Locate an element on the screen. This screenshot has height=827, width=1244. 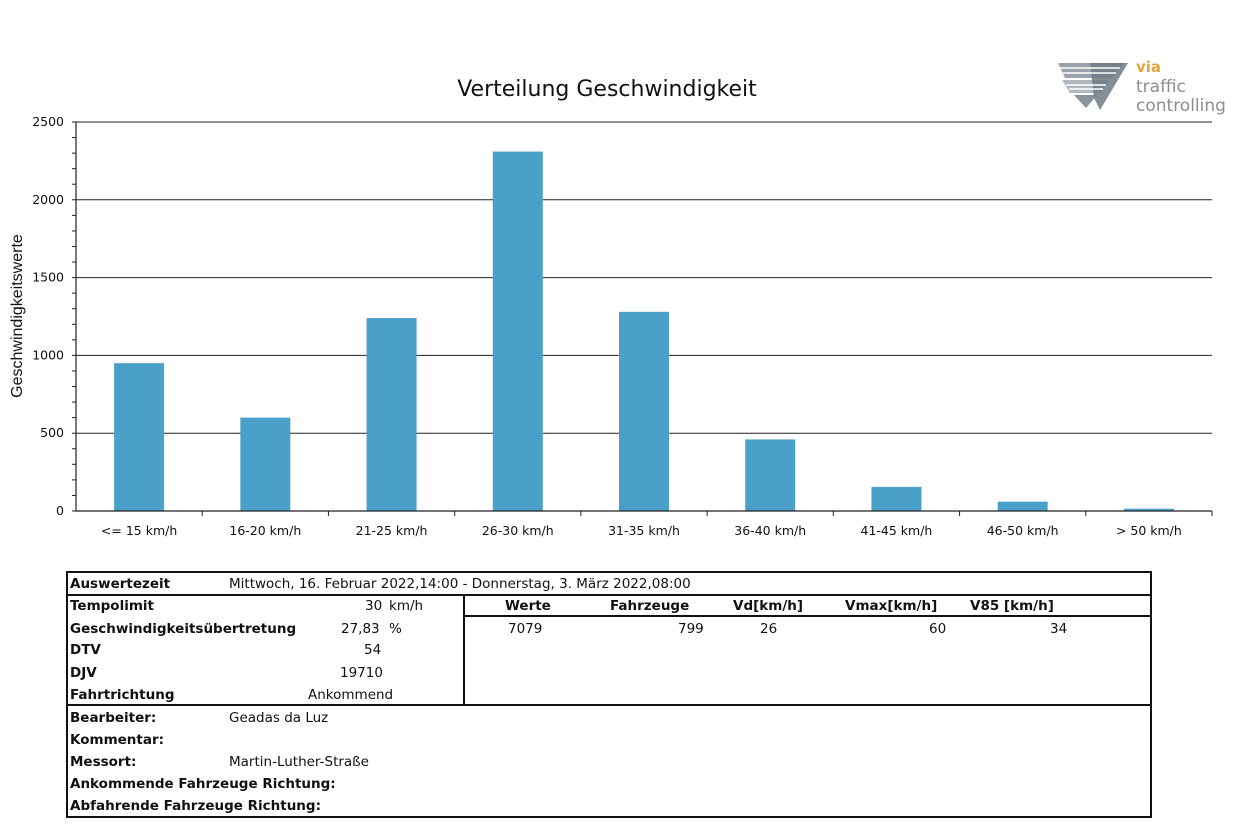
djv-label: DJV is located at coordinates (83, 673).